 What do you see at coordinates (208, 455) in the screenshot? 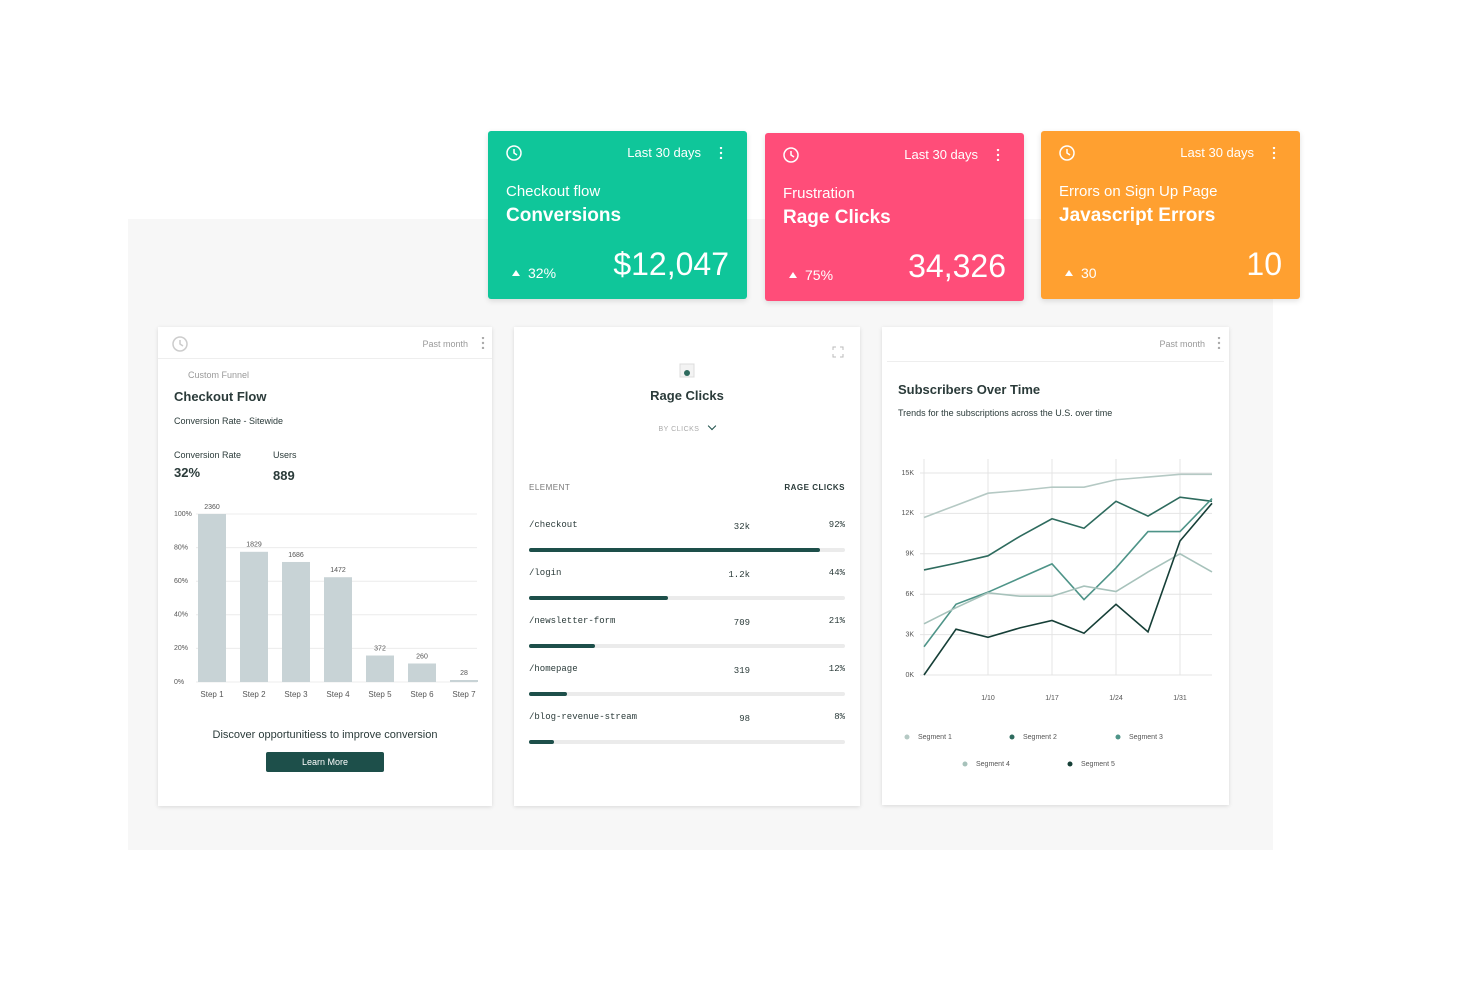
I see `stat-label: Conversion Rate` at bounding box center [208, 455].